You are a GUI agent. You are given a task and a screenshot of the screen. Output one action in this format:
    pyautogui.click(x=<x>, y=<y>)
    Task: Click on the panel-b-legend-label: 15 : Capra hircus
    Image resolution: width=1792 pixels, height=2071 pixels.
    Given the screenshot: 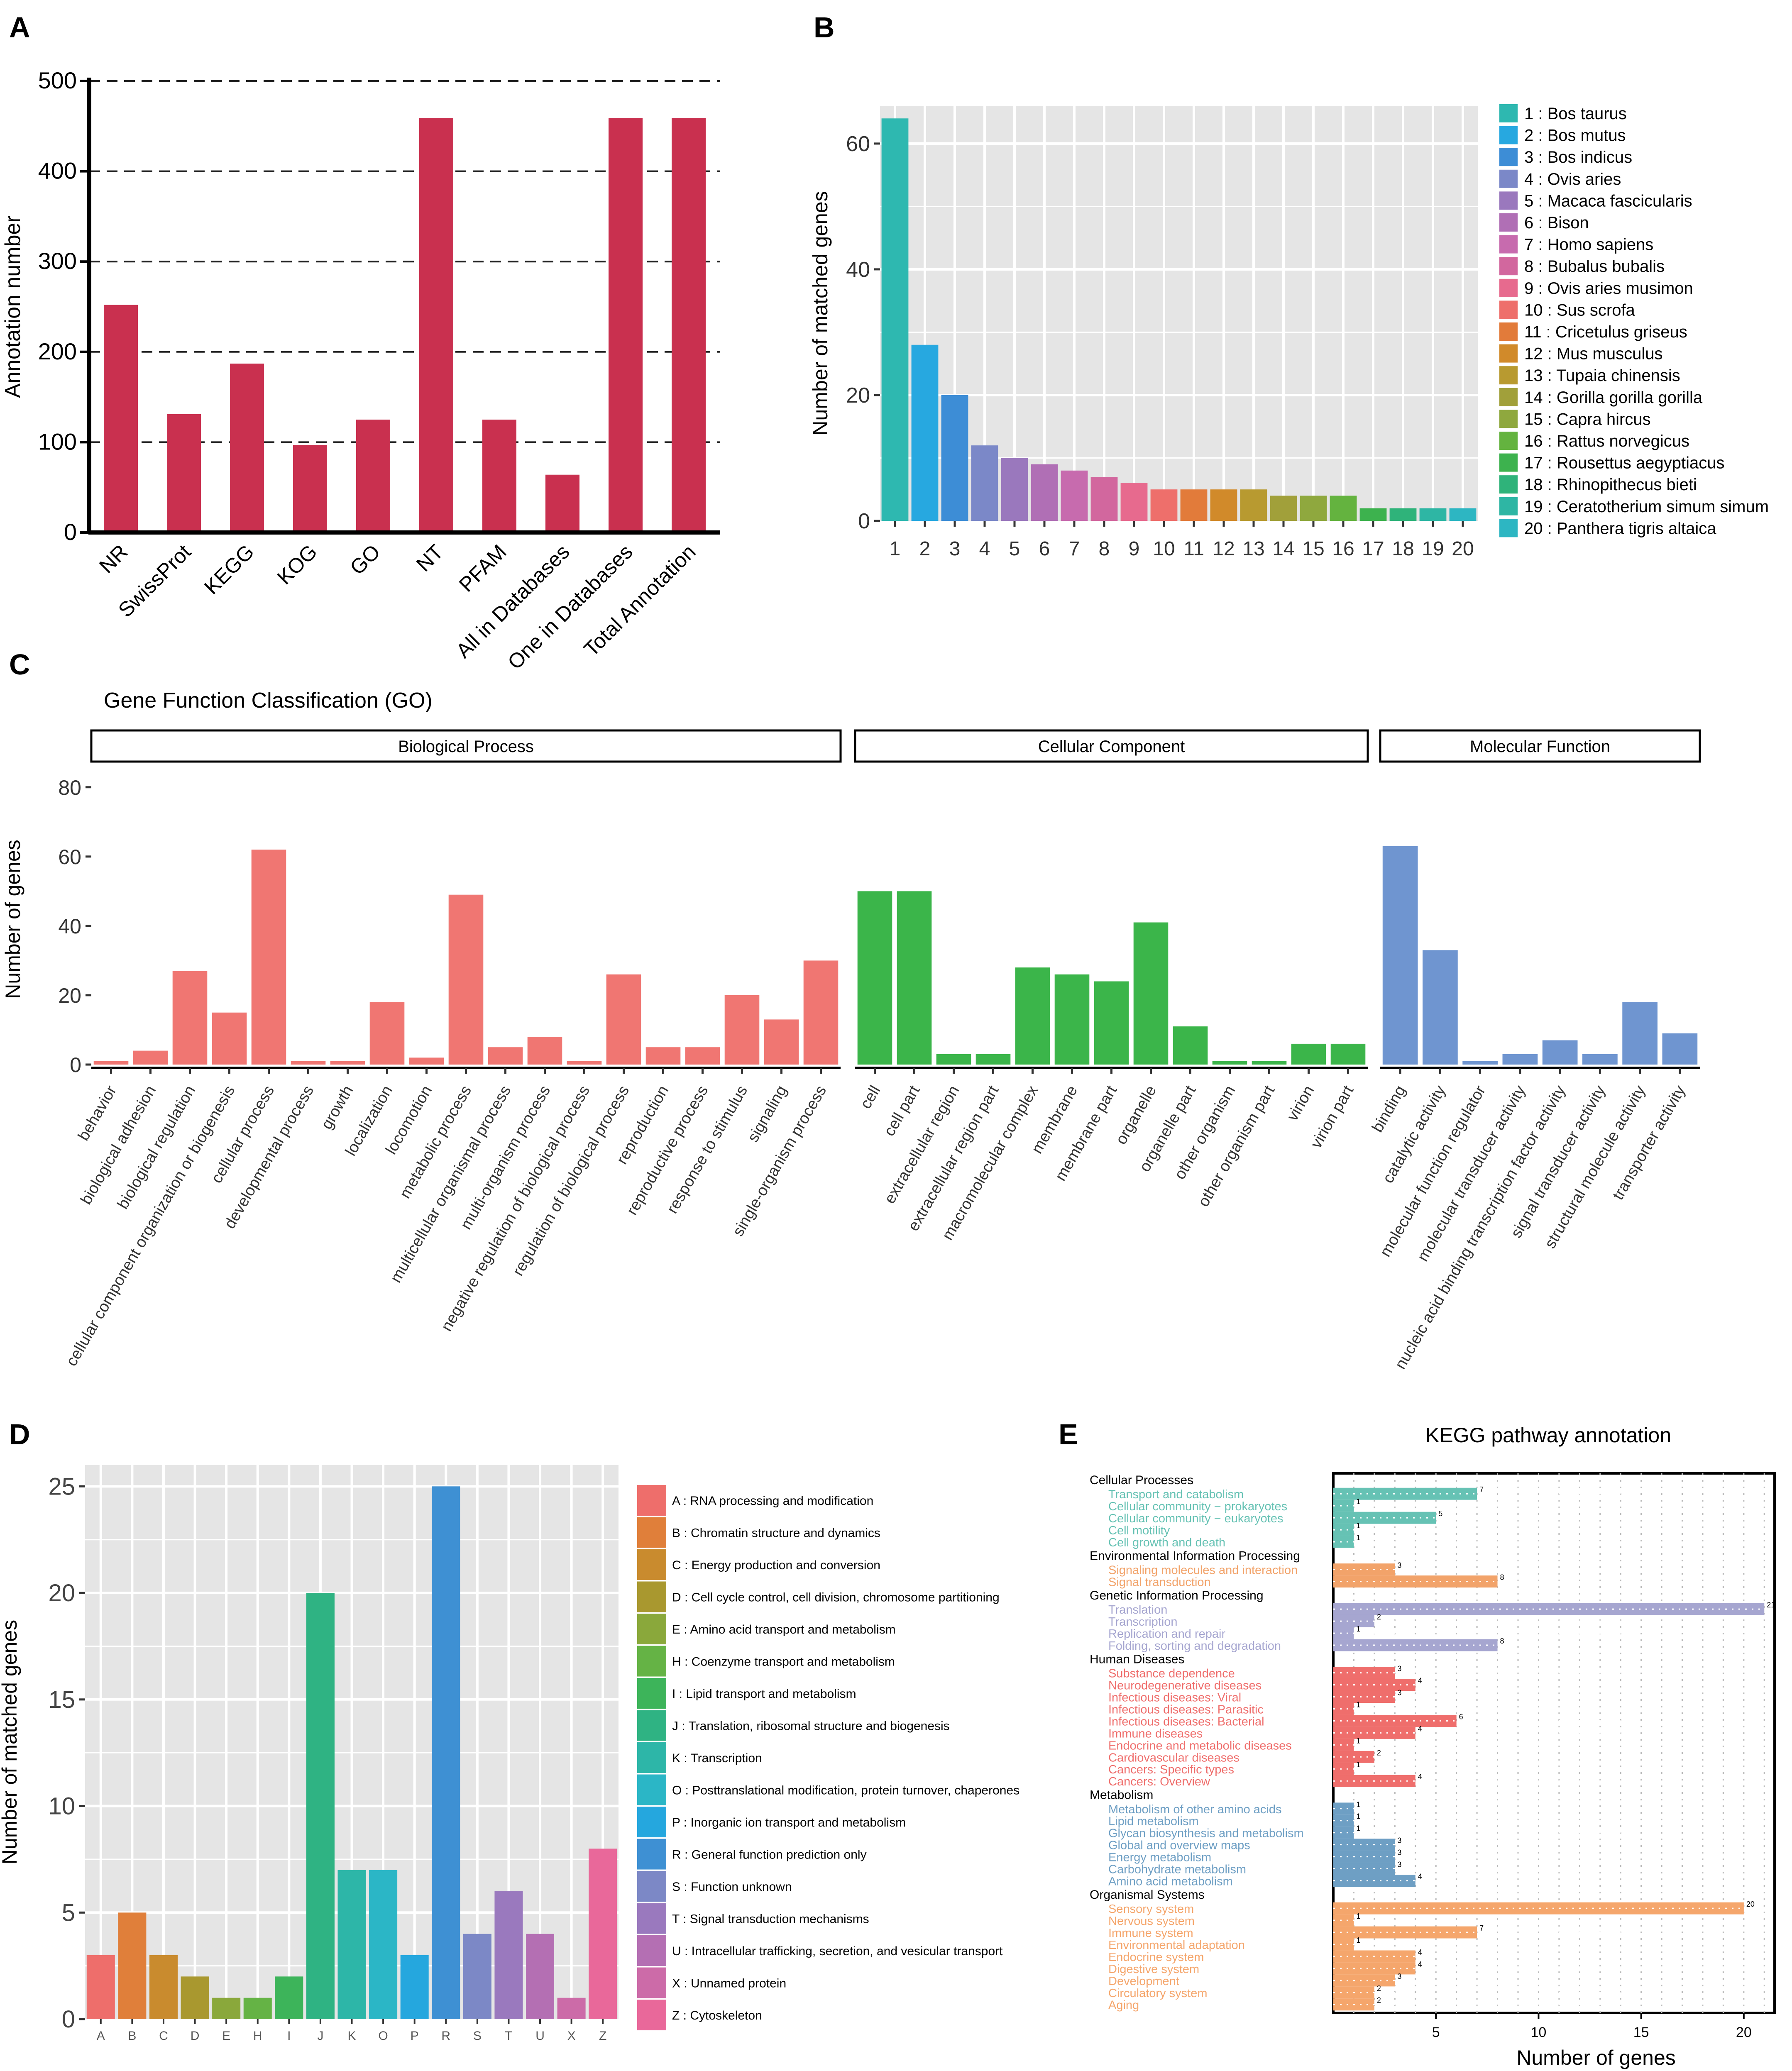 What is the action you would take?
    pyautogui.click(x=1587, y=419)
    